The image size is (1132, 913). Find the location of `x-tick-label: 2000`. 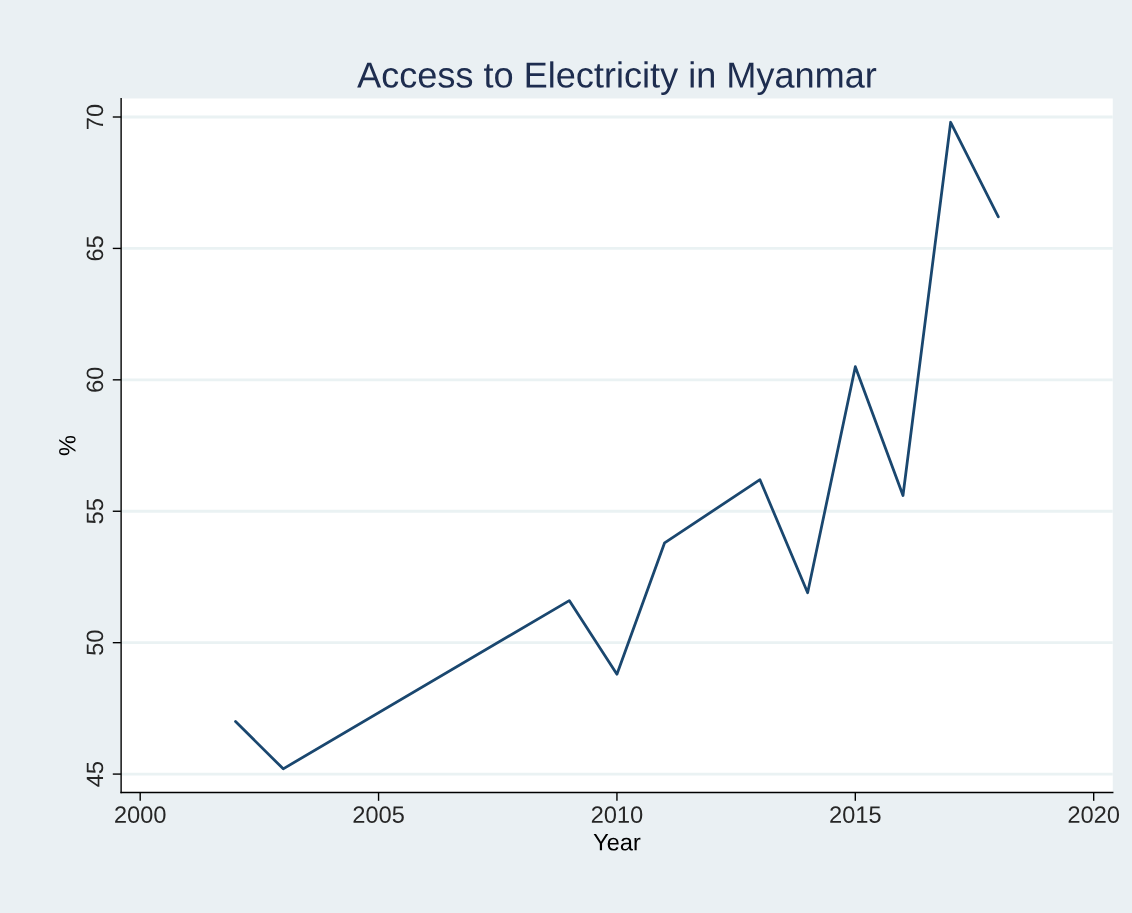

x-tick-label: 2000 is located at coordinates (140, 815).